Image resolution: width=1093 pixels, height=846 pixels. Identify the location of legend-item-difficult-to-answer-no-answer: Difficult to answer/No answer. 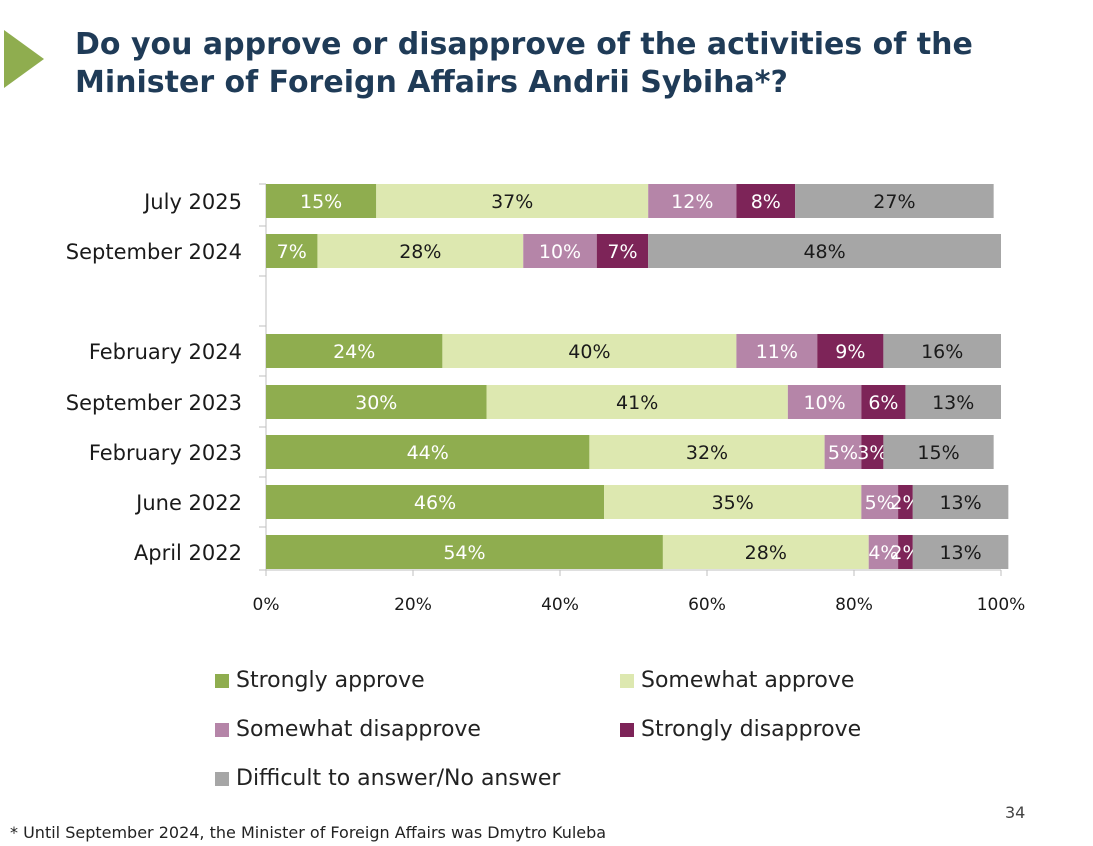
(387, 778).